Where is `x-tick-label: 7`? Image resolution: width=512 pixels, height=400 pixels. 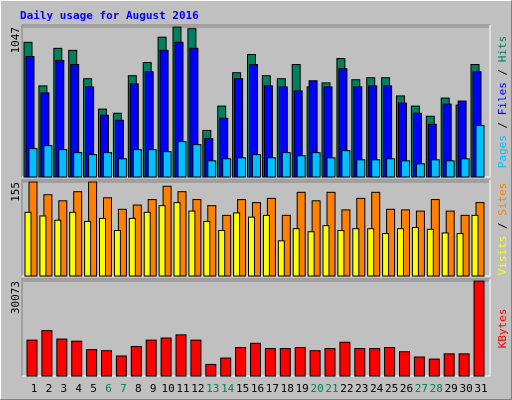 x-tick-label: 7 is located at coordinates (123, 388).